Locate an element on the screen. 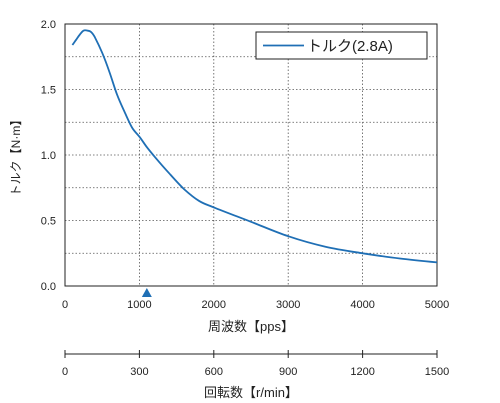  frequency-marker-triangle is located at coordinates (146, 292).